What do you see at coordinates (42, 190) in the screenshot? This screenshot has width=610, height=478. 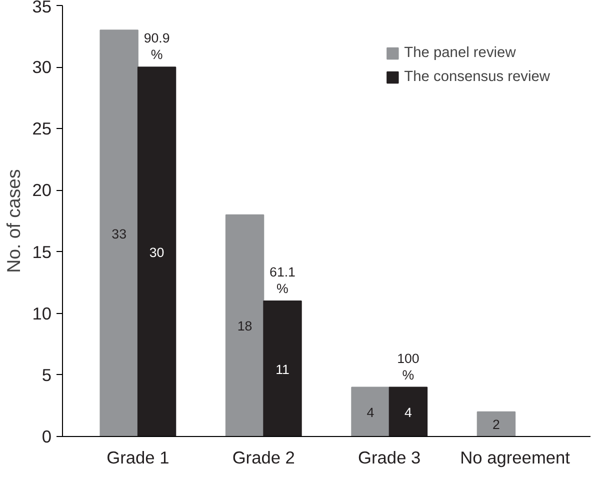 I see `y-tick-label: 20` at bounding box center [42, 190].